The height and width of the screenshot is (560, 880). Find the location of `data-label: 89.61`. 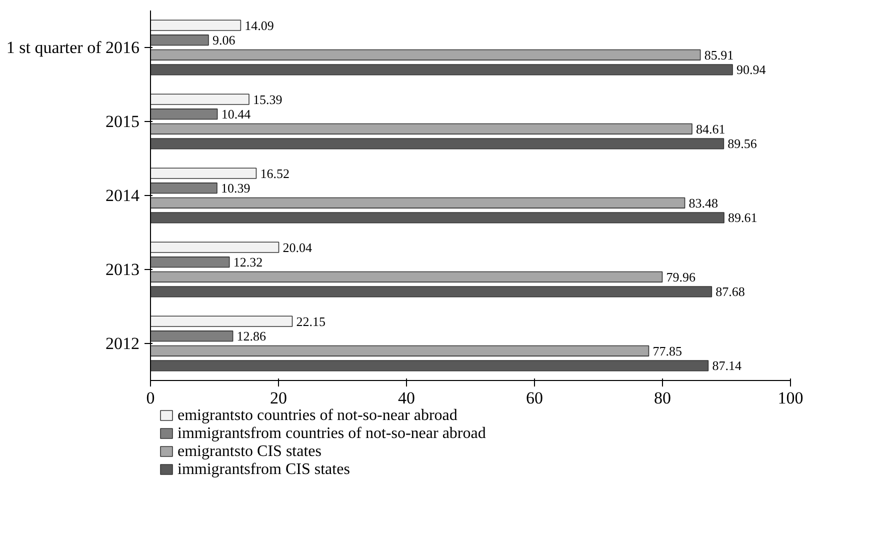

data-label: 89.61 is located at coordinates (743, 218).